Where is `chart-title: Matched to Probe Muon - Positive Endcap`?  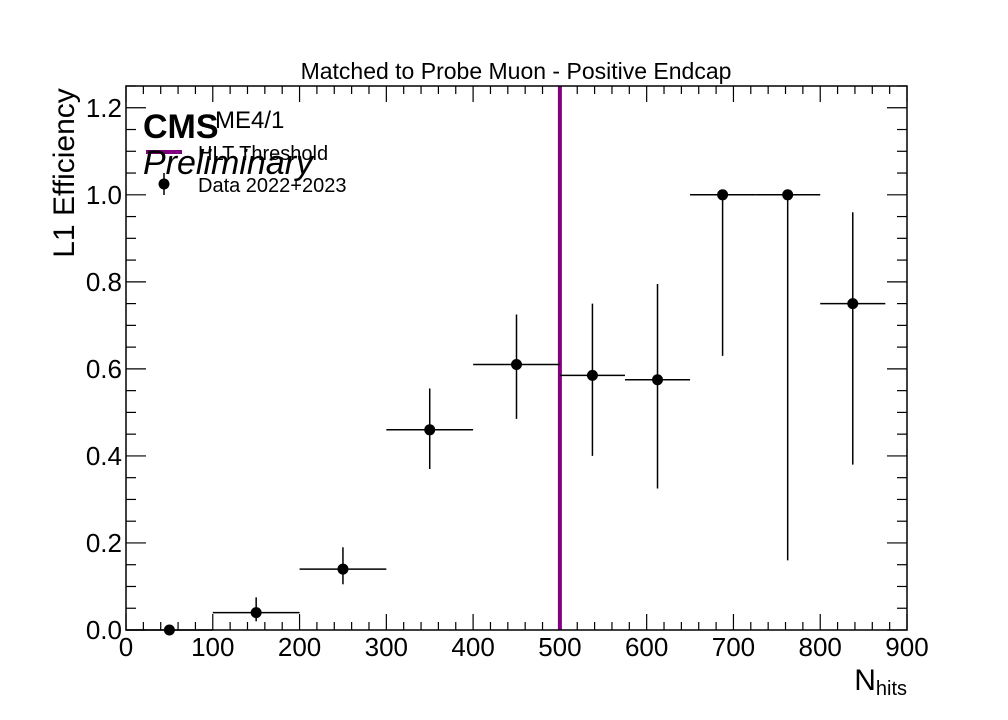 chart-title: Matched to Probe Muon - Positive Endcap is located at coordinates (516, 71).